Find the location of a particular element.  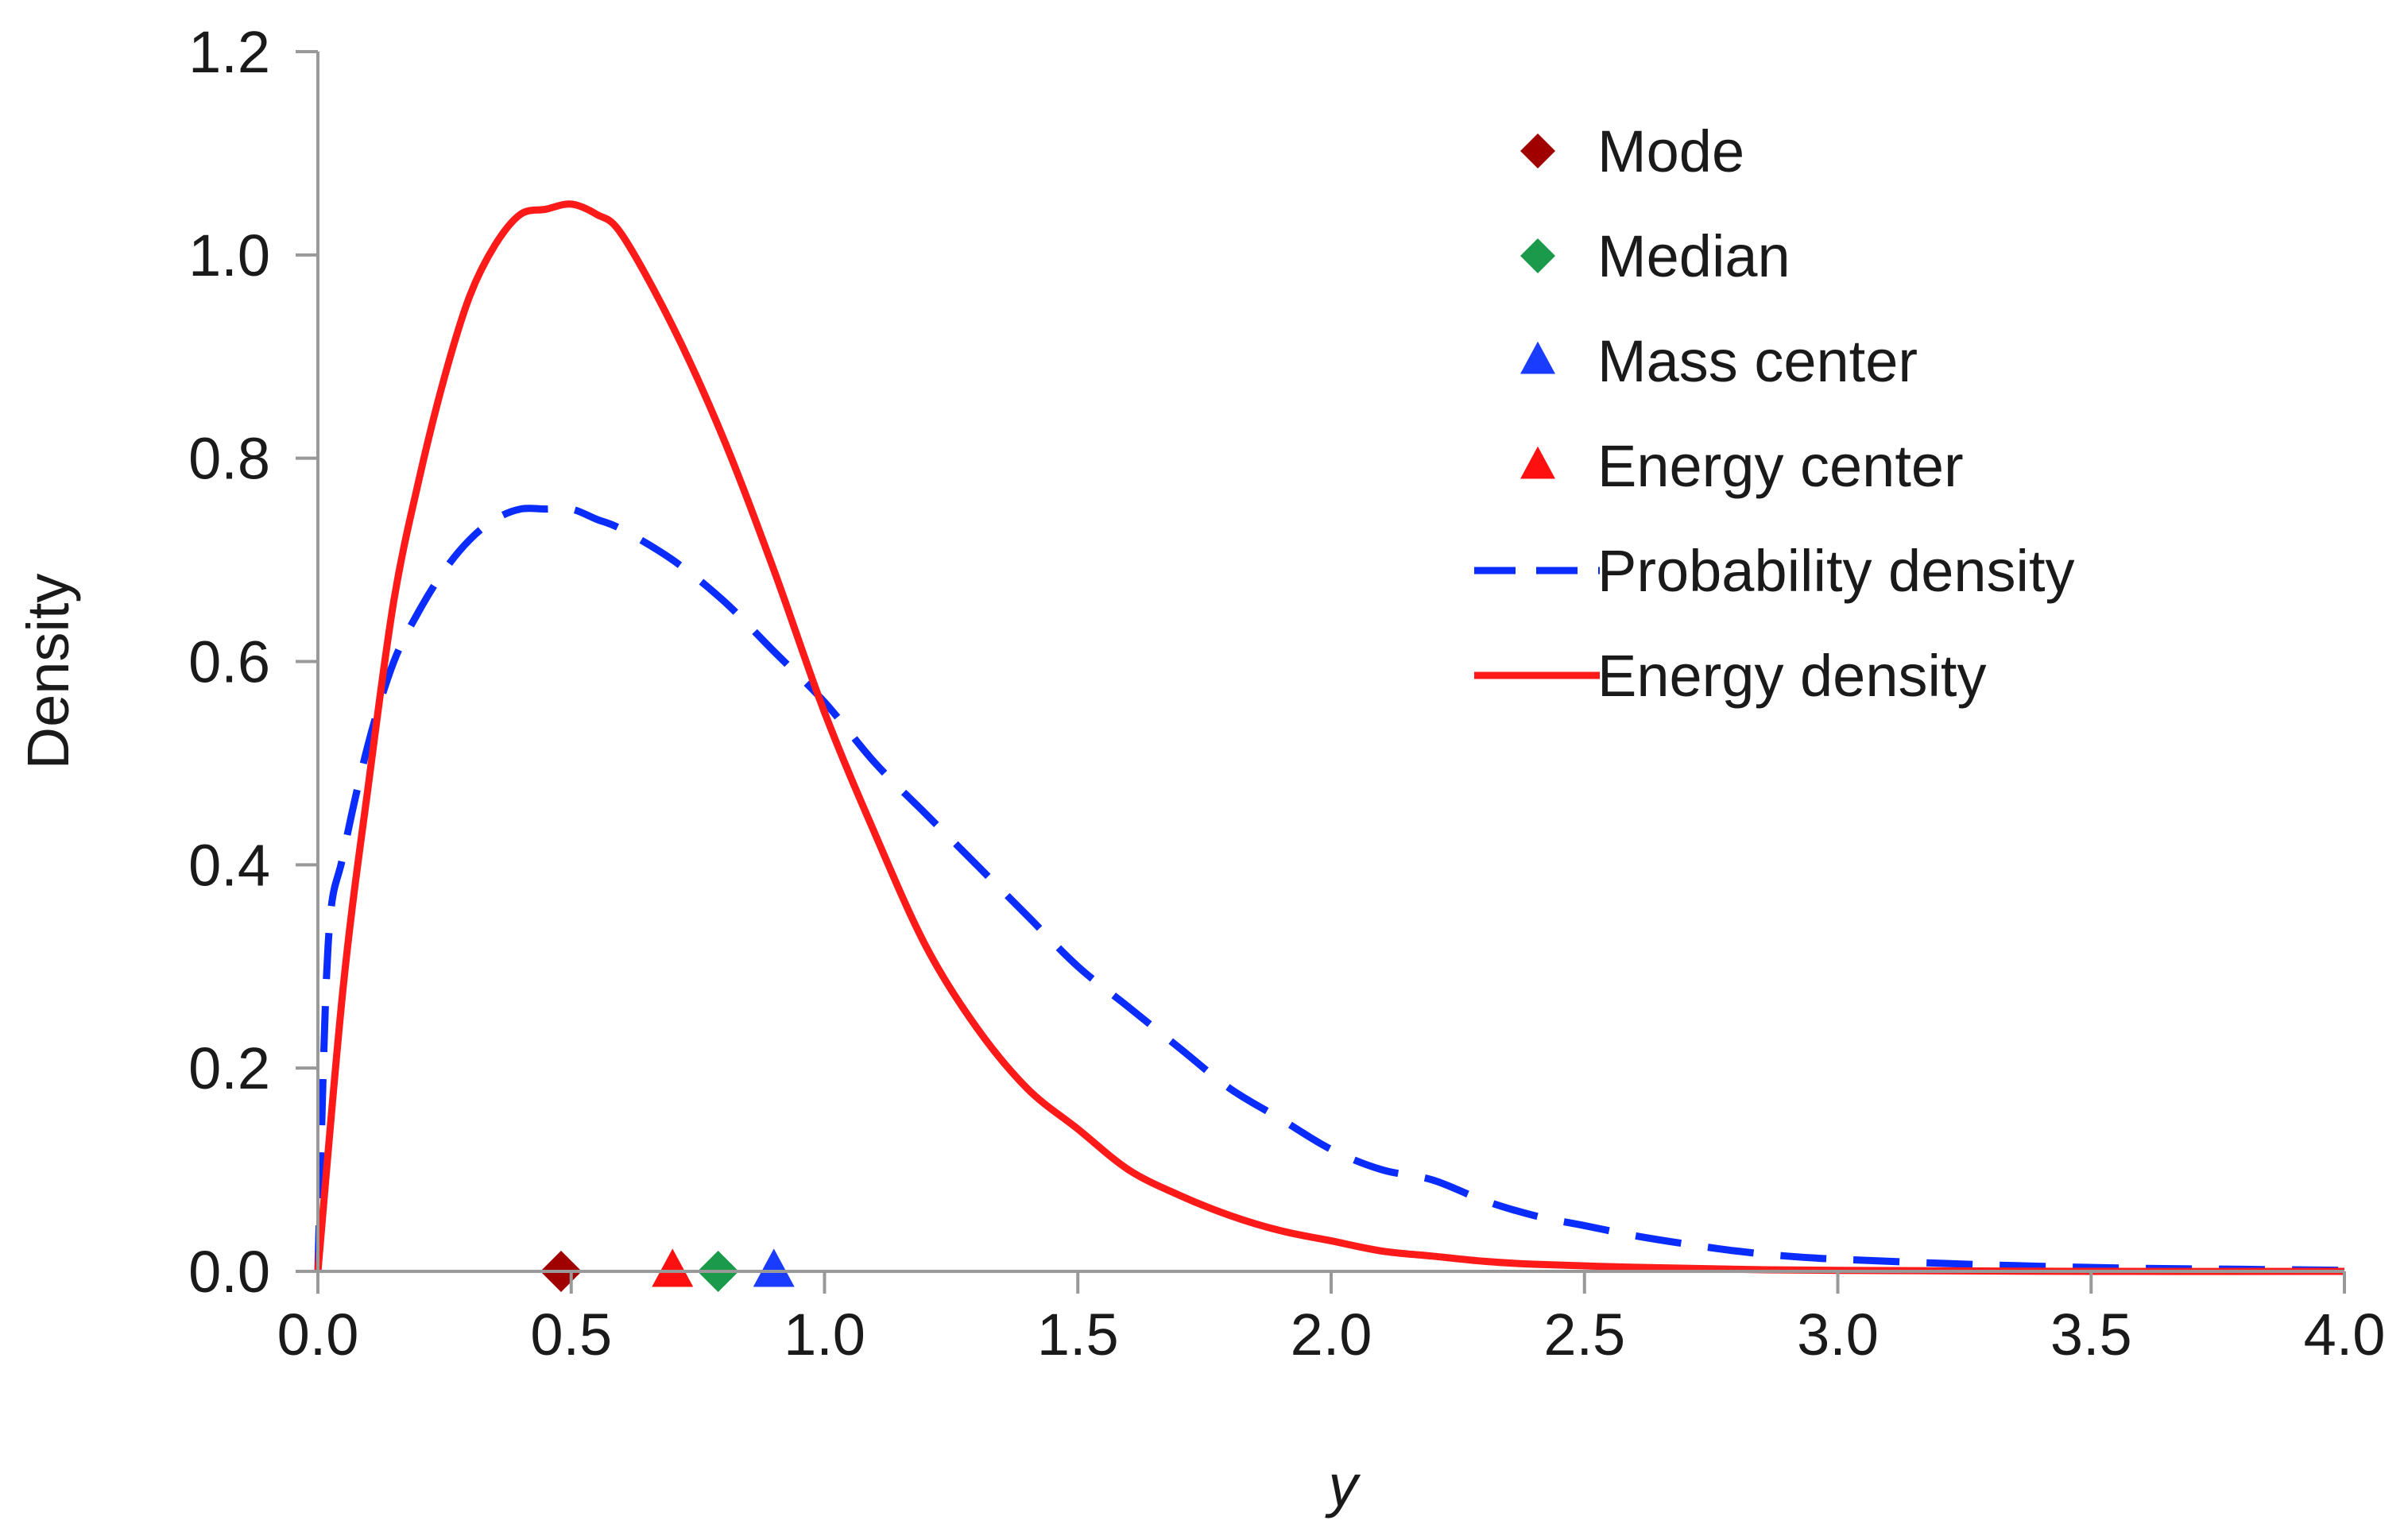

legend-item-probability-density: Probability density is located at coordinates (1774, 571).